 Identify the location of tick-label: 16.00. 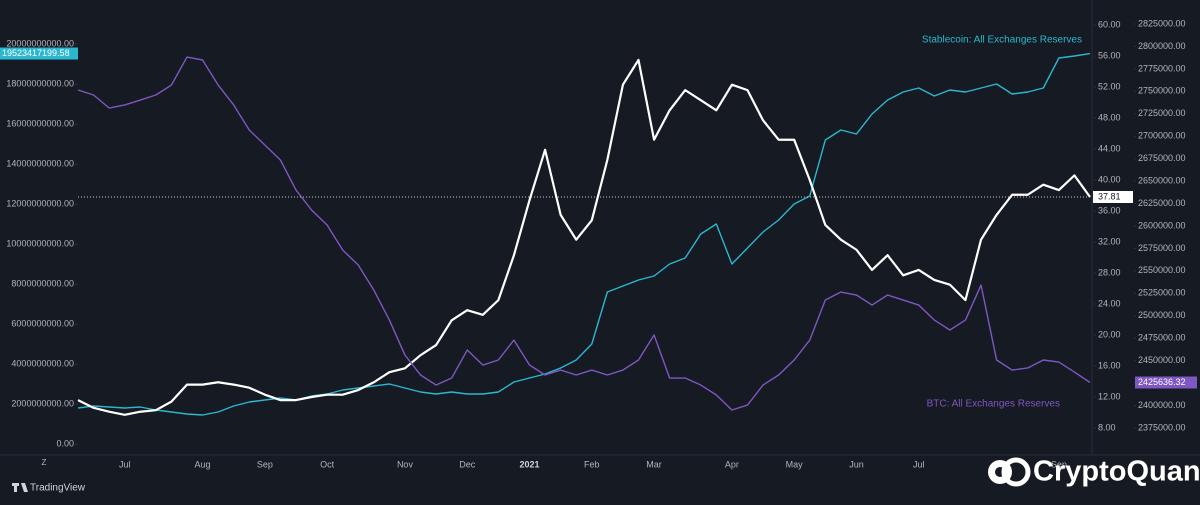
(1109, 365).